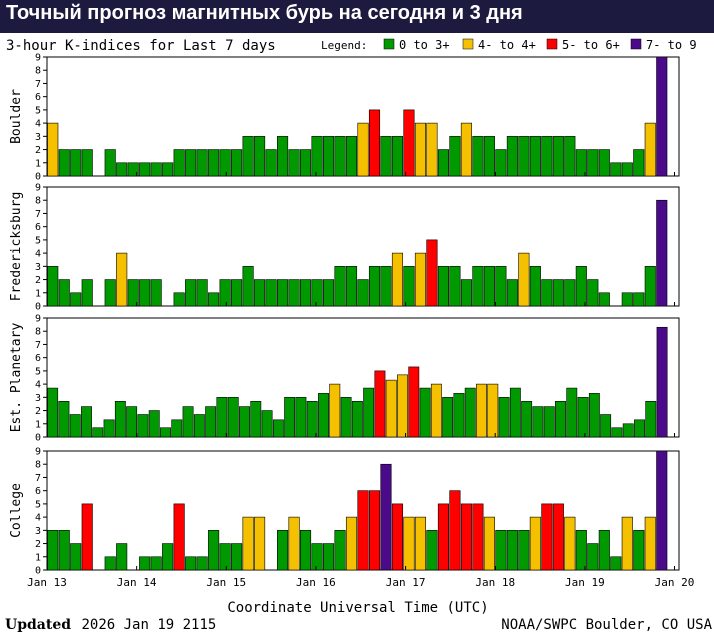 The image size is (714, 634). What do you see at coordinates (38, 137) in the screenshot?
I see `y-tick-label: 3` at bounding box center [38, 137].